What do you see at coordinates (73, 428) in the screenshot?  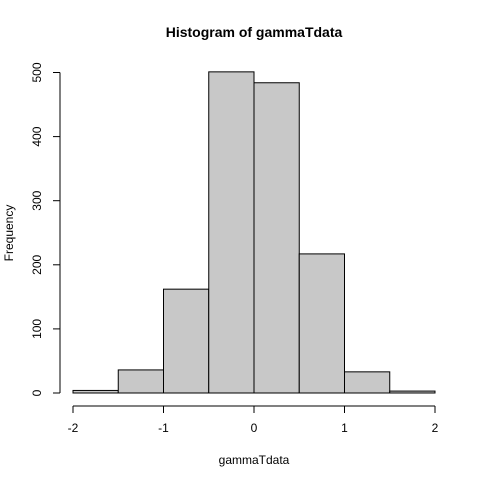 I see `x-tick-label-0: -2` at bounding box center [73, 428].